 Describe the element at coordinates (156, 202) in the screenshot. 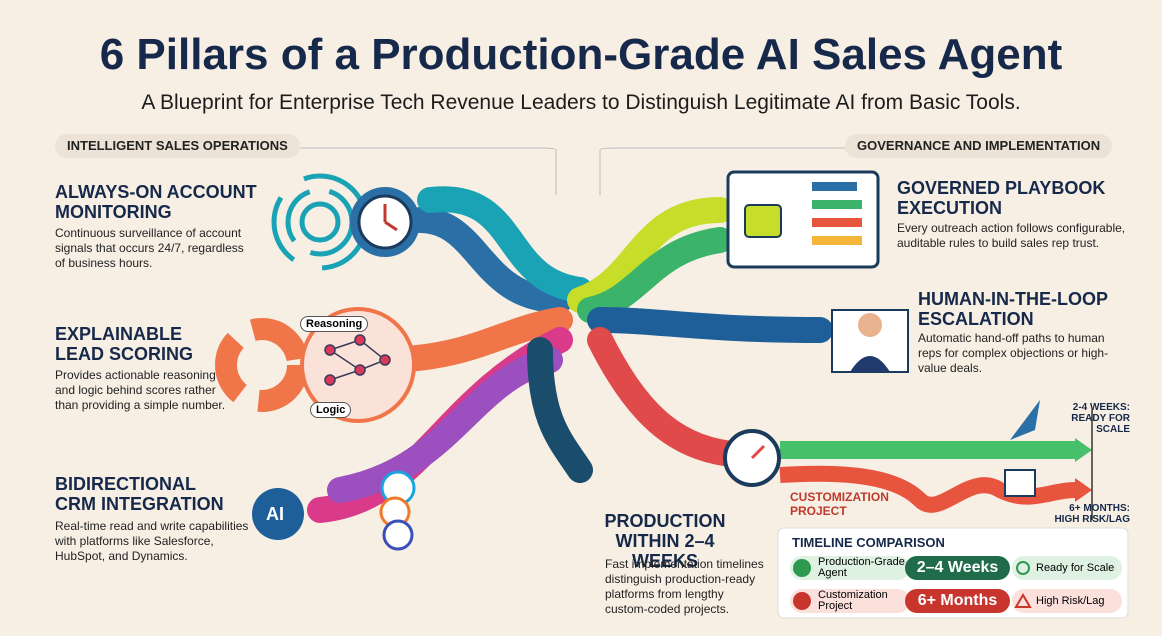

I see `pillar-title: ALWAYS-ON ACCOUNT MONITORING` at that location.